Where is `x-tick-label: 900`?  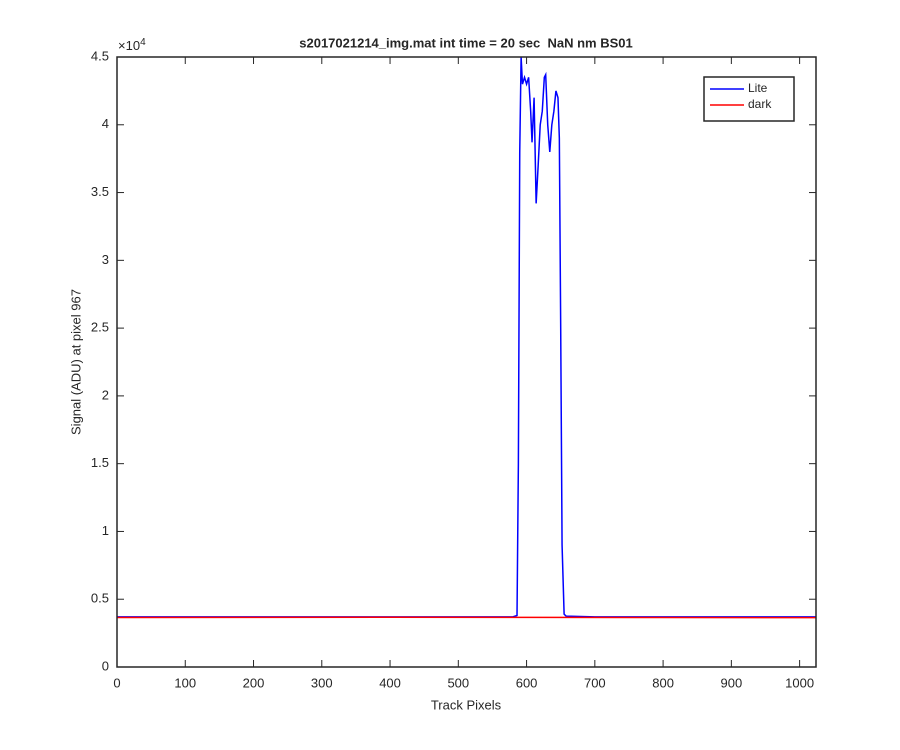 x-tick-label: 900 is located at coordinates (732, 682).